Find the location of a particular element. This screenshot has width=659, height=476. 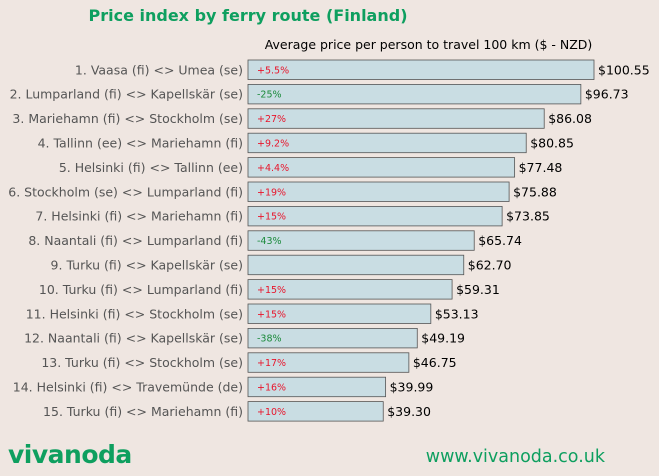

value-label: $100.55 is located at coordinates (624, 69).